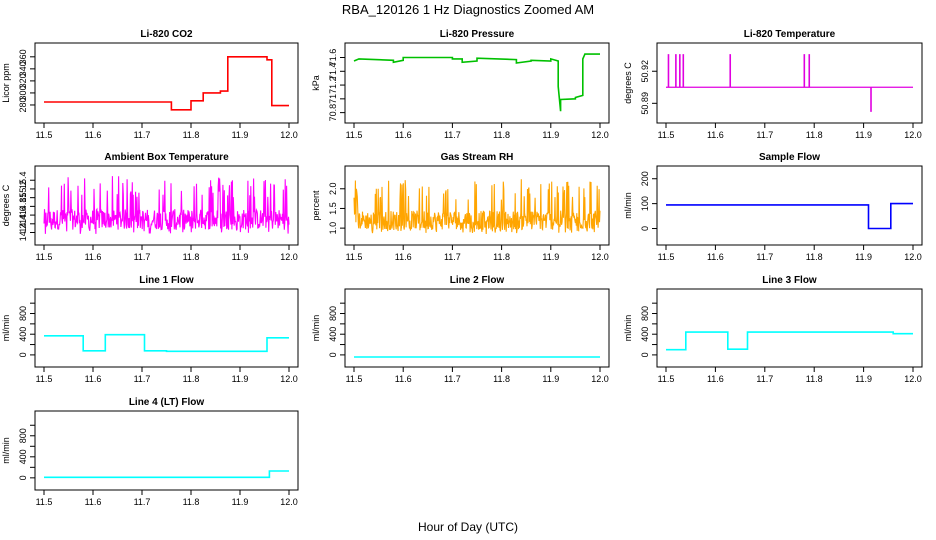 This screenshot has height=540, width=936. What do you see at coordinates (166, 34) in the screenshot?
I see `panel-title: Li-820 CO2` at bounding box center [166, 34].